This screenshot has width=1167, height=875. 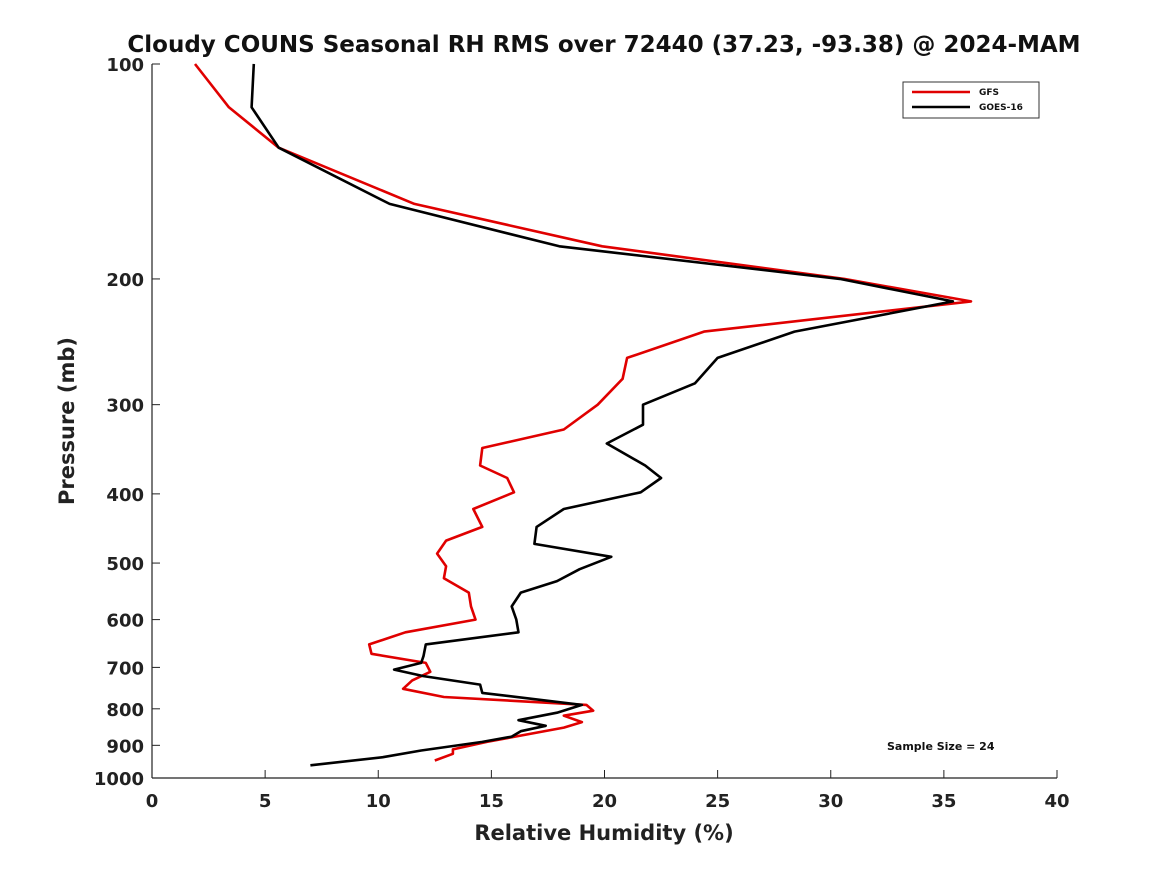 What do you see at coordinates (989, 93) in the screenshot?
I see `legend-label-gfs: GFS` at bounding box center [989, 93].